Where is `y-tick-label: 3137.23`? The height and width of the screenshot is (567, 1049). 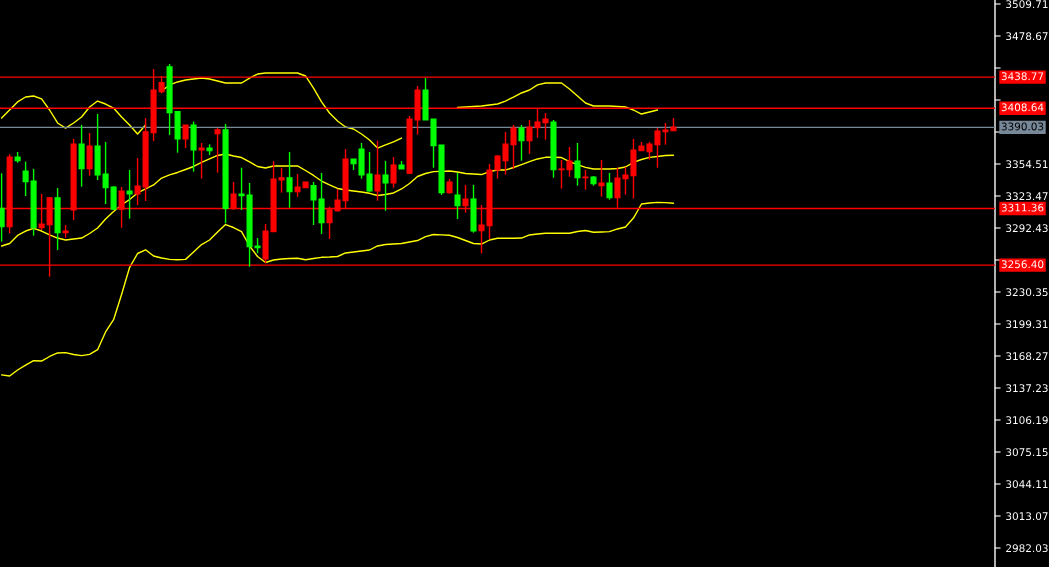
y-tick-label: 3137.23 is located at coordinates (1027, 388).